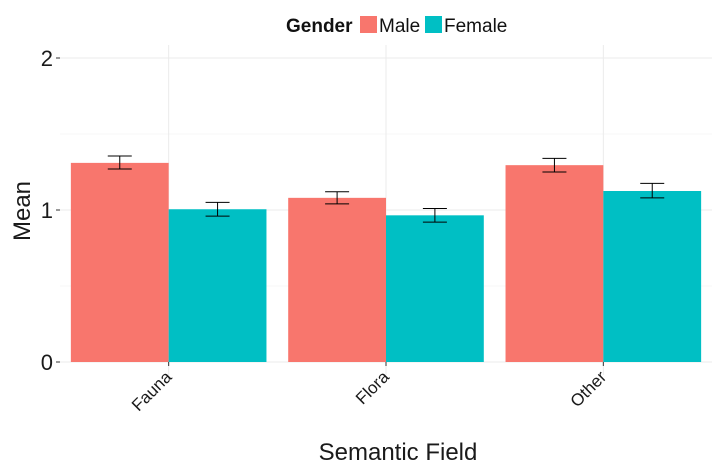  Describe the element at coordinates (433, 24) in the screenshot. I see `legend-key-female` at that location.